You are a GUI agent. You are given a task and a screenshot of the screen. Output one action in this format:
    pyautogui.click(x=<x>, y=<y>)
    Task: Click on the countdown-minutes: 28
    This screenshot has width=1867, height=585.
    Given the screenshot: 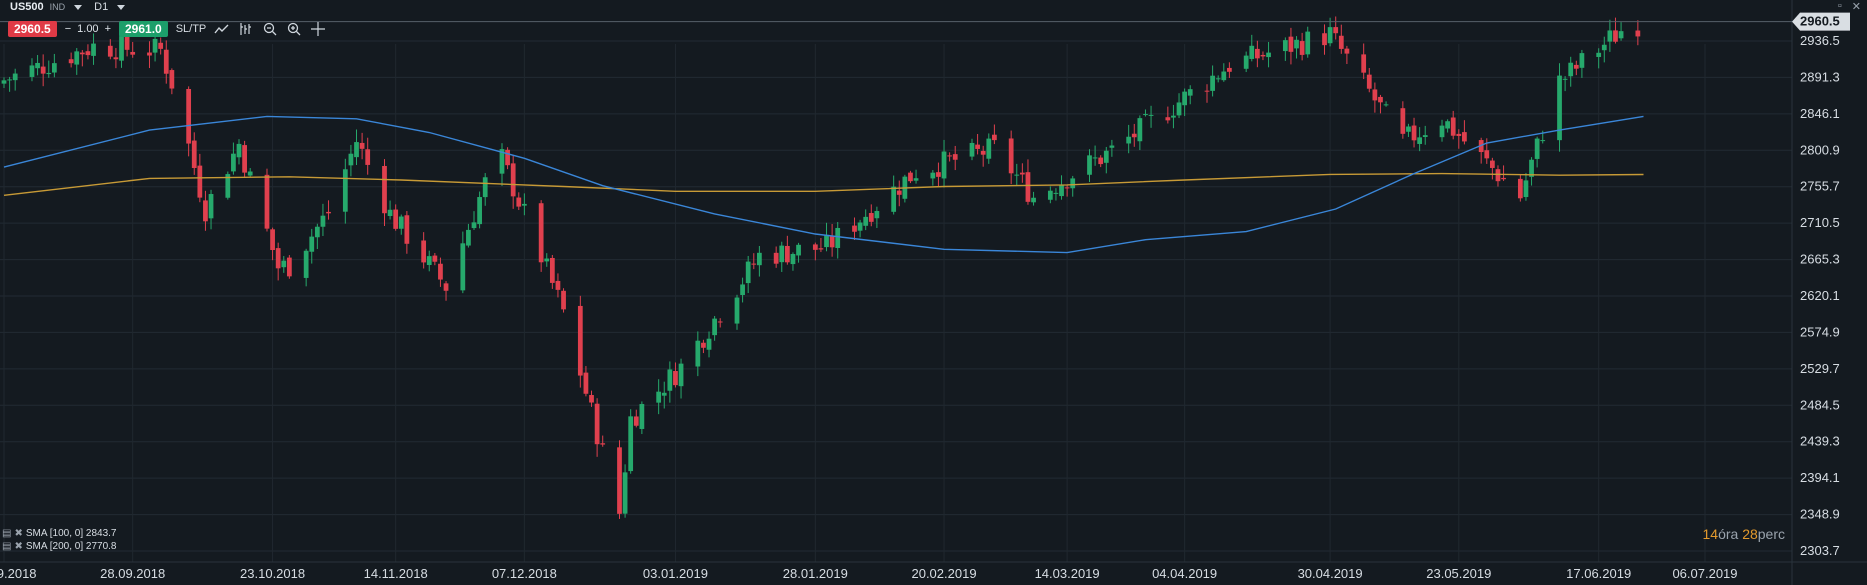 What is the action you would take?
    pyautogui.click(x=1750, y=534)
    